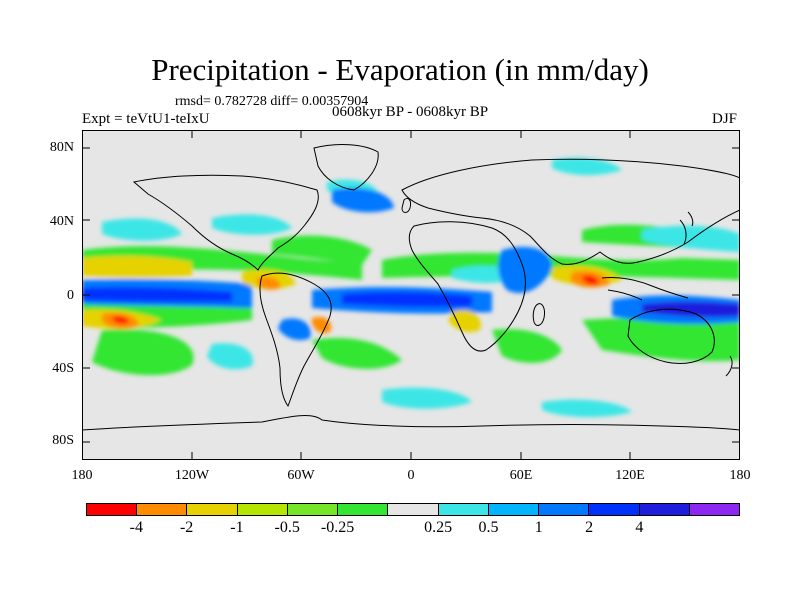 The width and height of the screenshot is (800, 600). What do you see at coordinates (589, 527) in the screenshot?
I see `colorbar-label: 2` at bounding box center [589, 527].